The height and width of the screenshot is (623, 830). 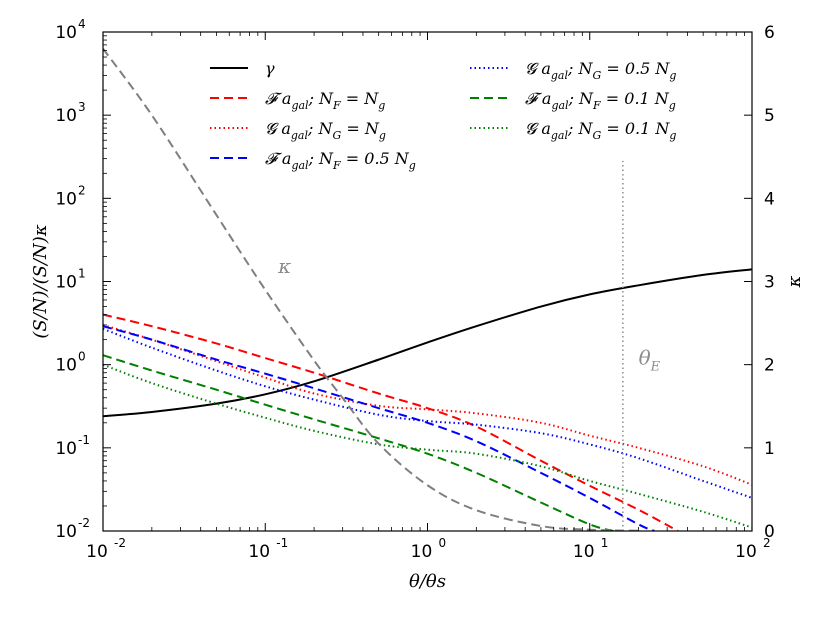 I want to click on y-right-tick-label: 1, so click(x=769, y=449).